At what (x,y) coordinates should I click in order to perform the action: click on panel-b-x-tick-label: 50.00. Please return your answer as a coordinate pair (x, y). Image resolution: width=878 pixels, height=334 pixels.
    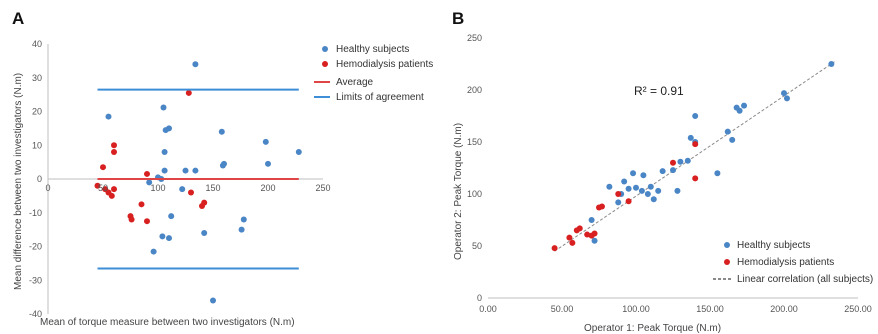
    Looking at the image, I should click on (562, 309).